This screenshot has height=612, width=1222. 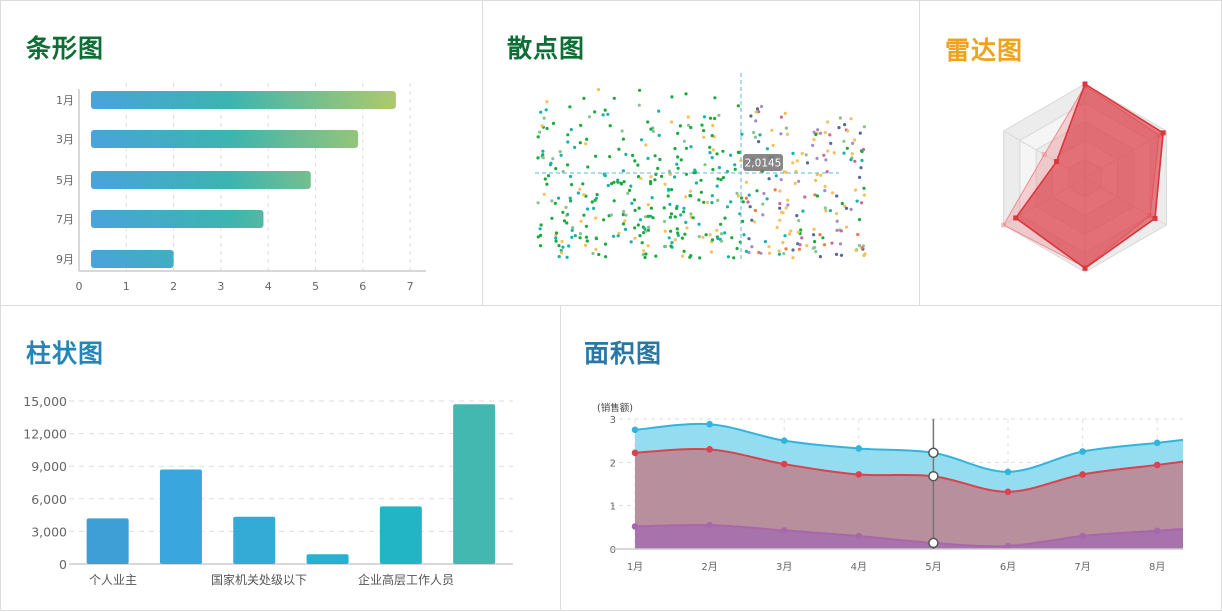 I want to click on y-tick-label: 6,000, so click(x=49, y=499).